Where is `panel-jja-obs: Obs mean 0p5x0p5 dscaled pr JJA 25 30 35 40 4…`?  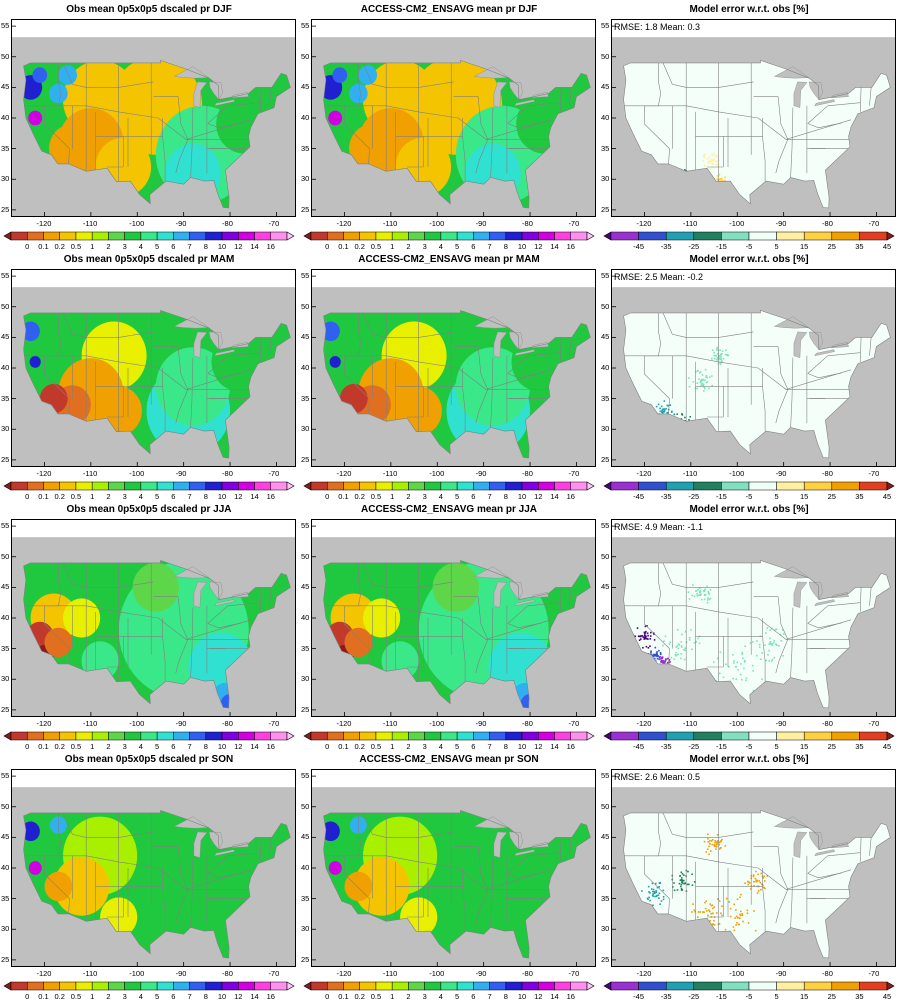
panel-jja-obs: Obs mean 0p5x0p5 dscaled pr JJA 25 30 35 40 4… is located at coordinates (149, 625).